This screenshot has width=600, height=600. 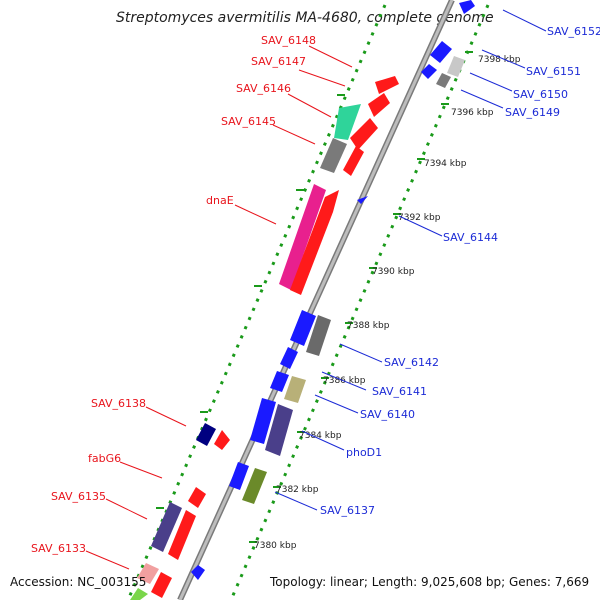 I want to click on label-sav-6149: SAV_6149, so click(x=532, y=112).